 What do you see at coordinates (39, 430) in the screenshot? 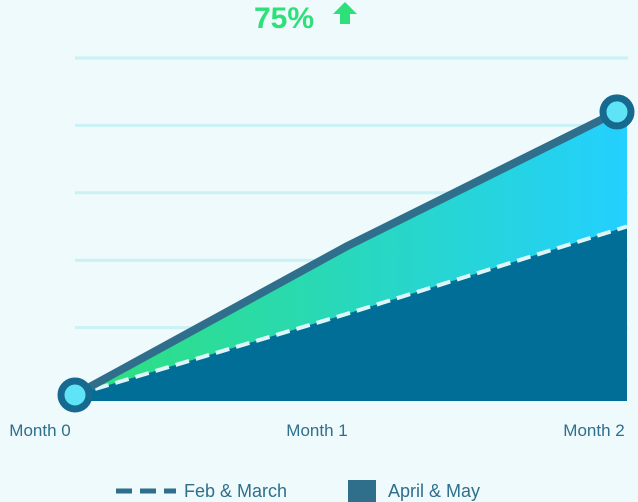
I see `x-tick-label: Month 0` at bounding box center [39, 430].